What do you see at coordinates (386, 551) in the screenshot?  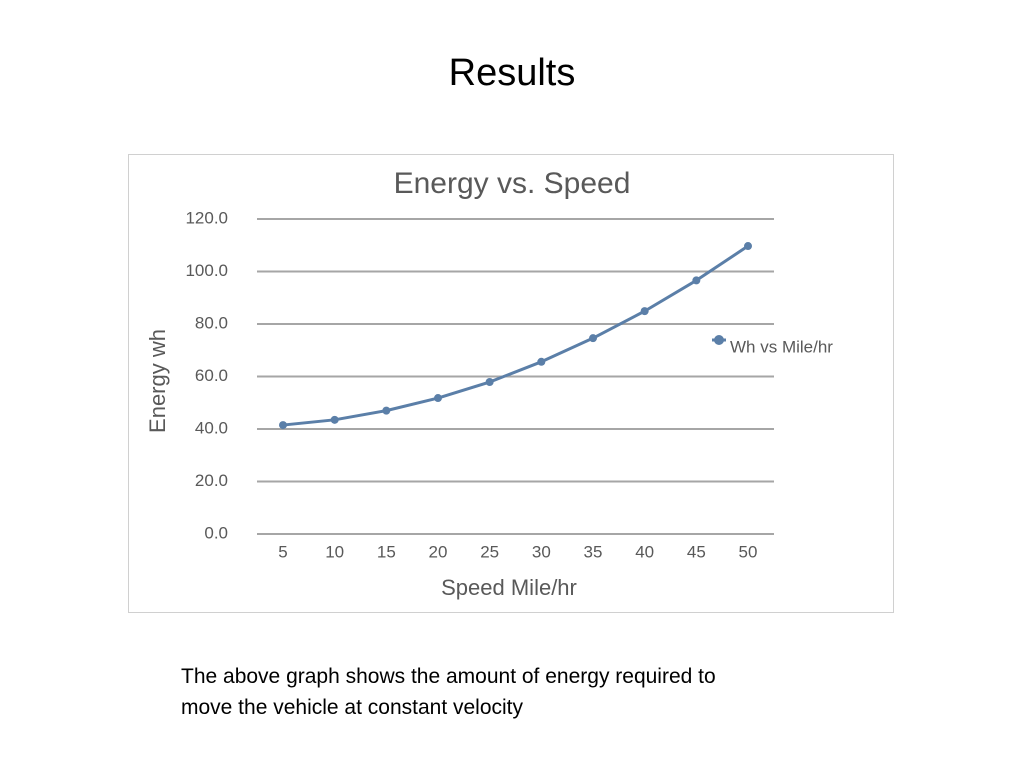 I see `x-tick-label: 15` at bounding box center [386, 551].